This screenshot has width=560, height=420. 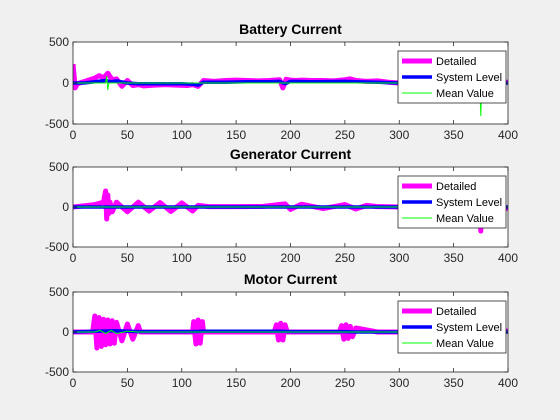 I want to click on chart-title: Generator Current, so click(x=291, y=154).